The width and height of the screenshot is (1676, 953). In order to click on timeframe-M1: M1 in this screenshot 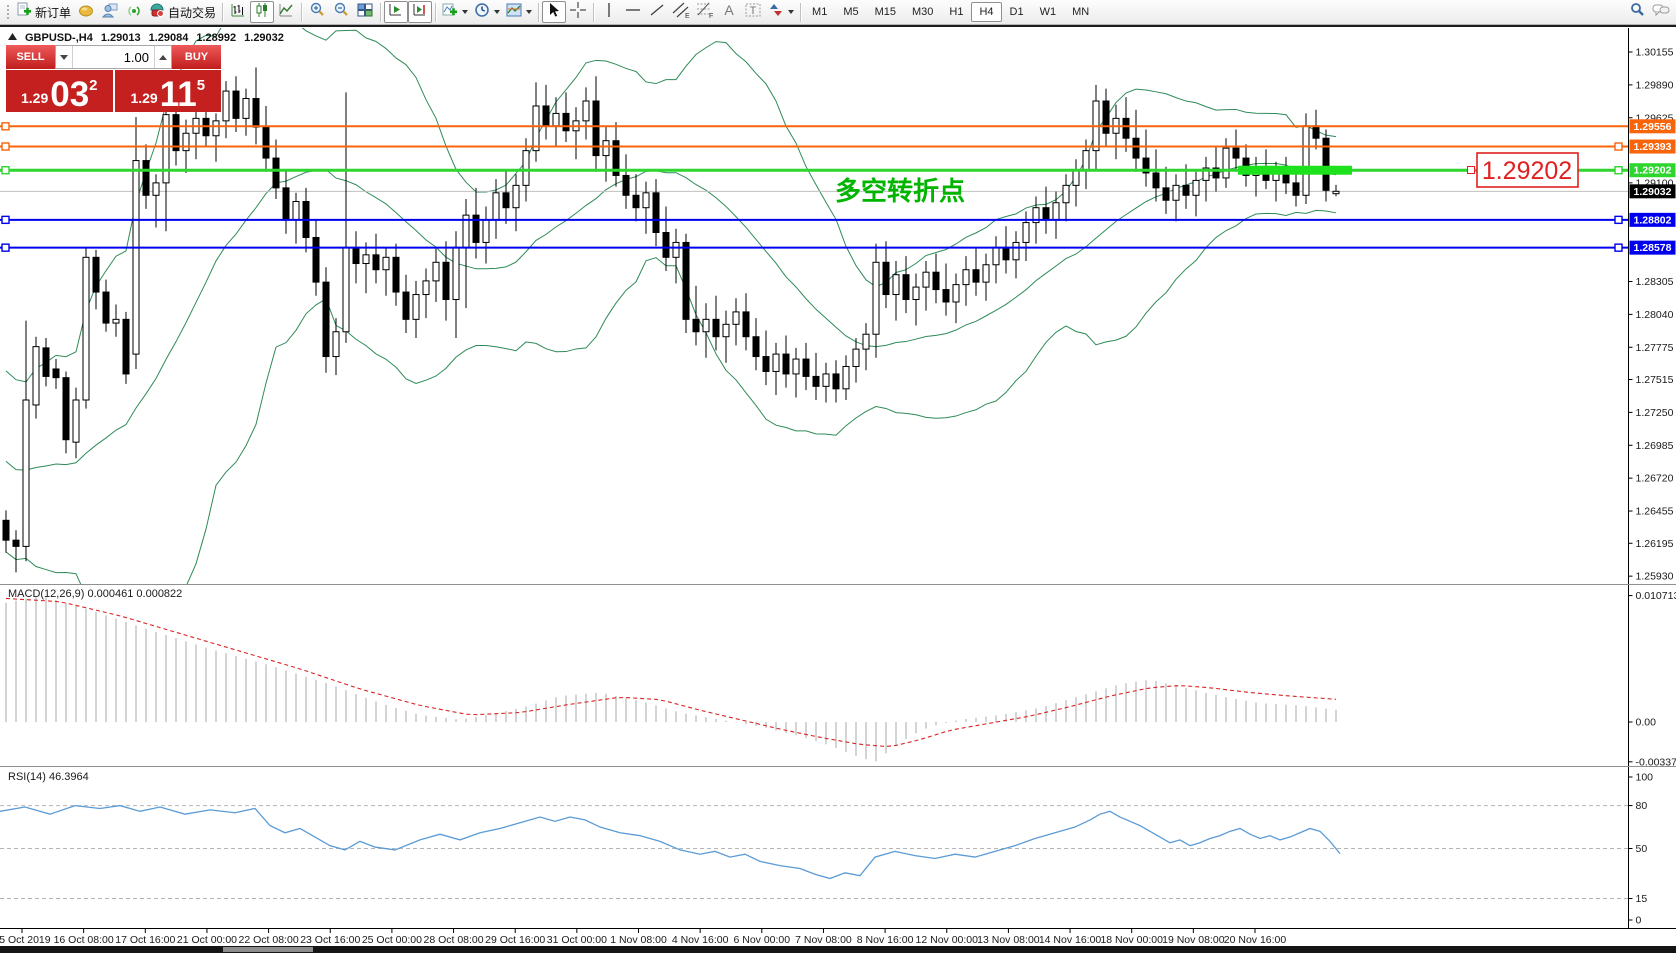, I will do `click(820, 12)`.